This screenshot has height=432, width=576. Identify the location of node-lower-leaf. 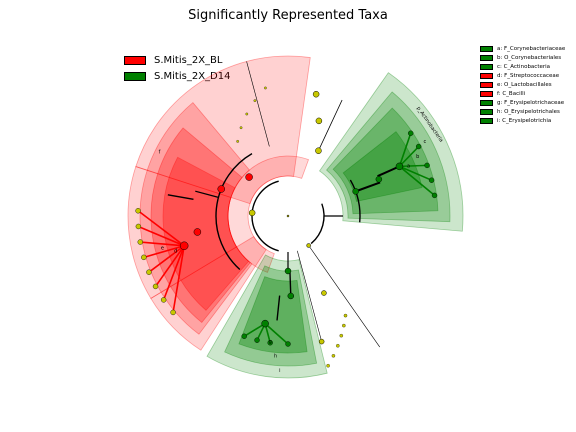
(321, 341).